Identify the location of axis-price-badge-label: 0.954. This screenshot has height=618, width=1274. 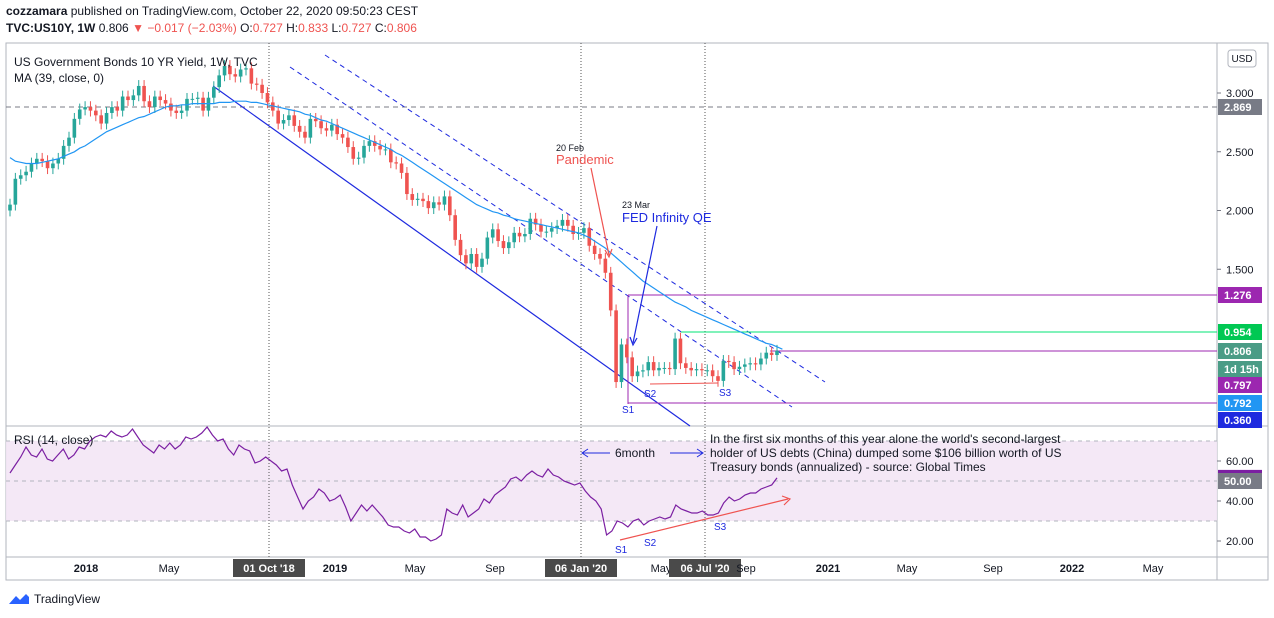
(1238, 333).